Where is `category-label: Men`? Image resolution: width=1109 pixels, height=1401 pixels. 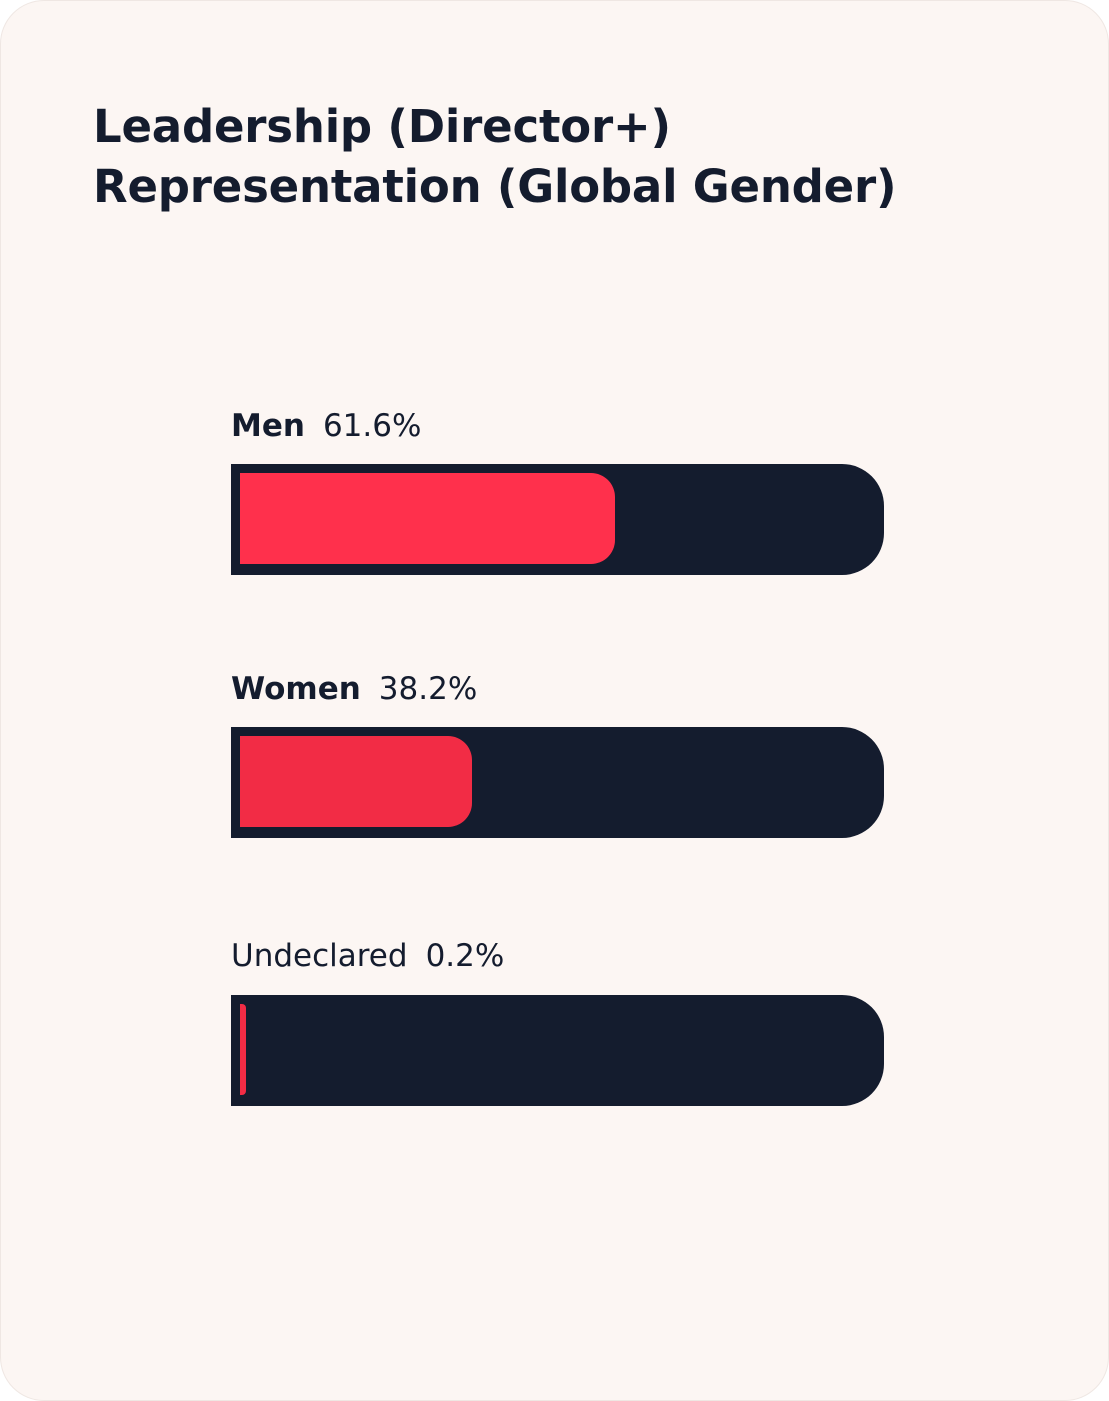 category-label: Men is located at coordinates (268, 426).